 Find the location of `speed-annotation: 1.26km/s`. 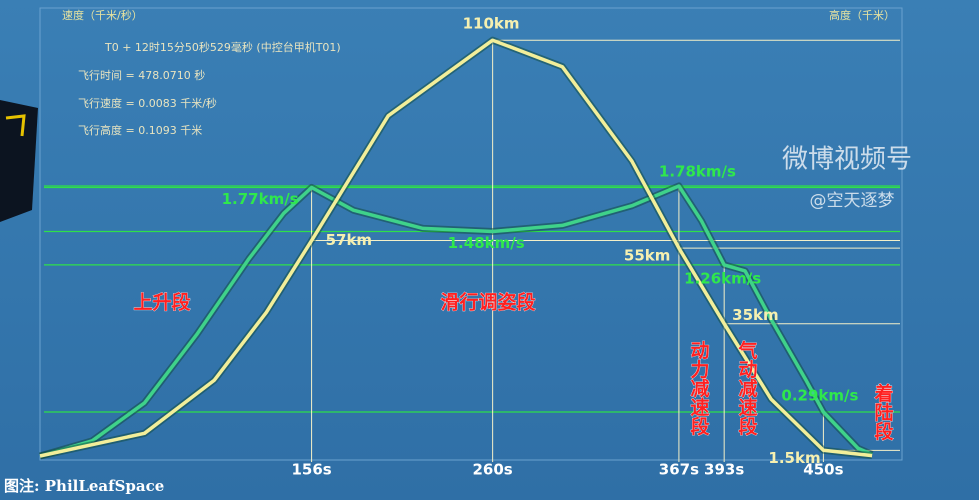

speed-annotation: 1.26km/s is located at coordinates (722, 278).